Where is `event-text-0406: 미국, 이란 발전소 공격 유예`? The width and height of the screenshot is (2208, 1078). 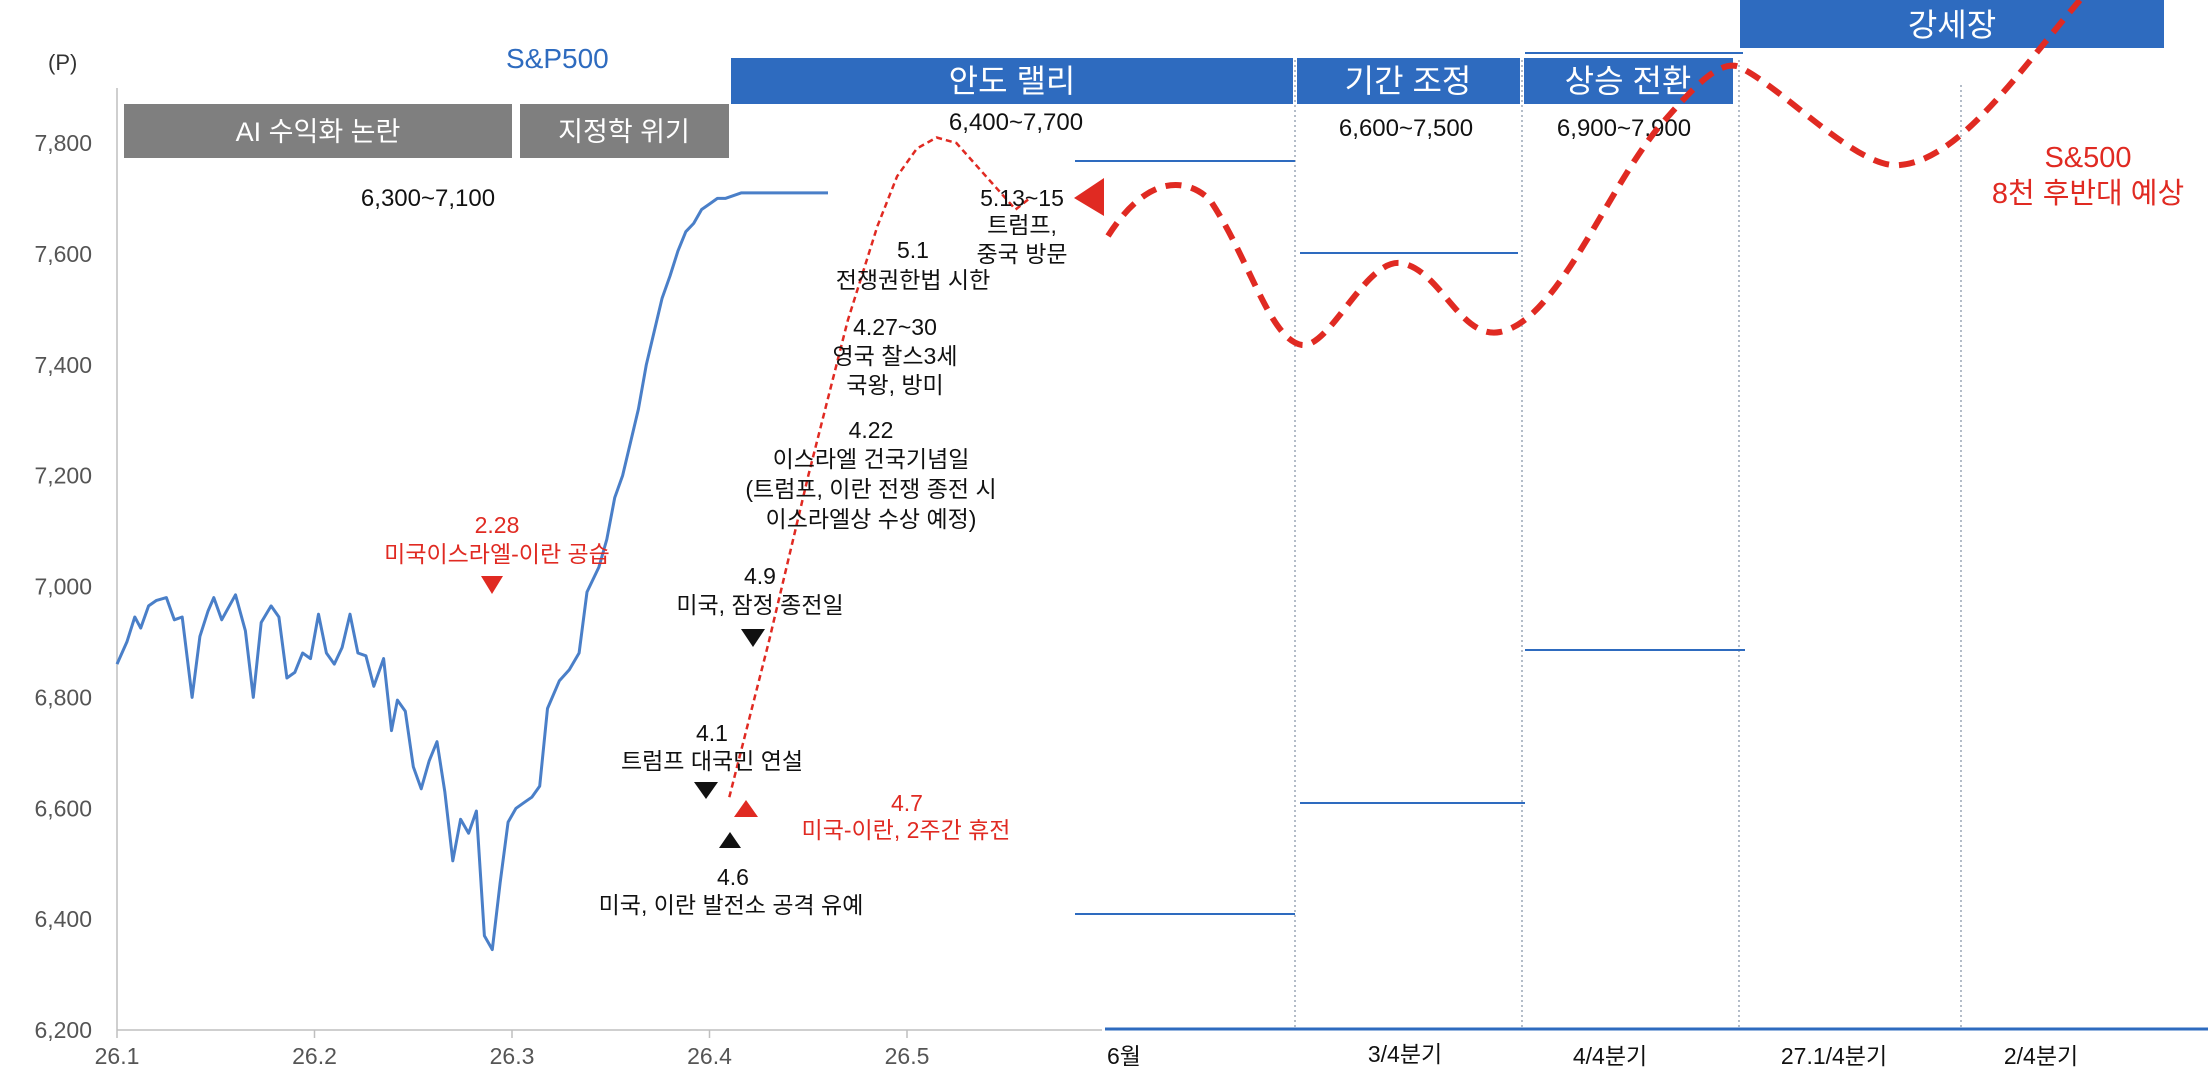 event-text-0406: 미국, 이란 발전소 공격 유예 is located at coordinates (731, 905).